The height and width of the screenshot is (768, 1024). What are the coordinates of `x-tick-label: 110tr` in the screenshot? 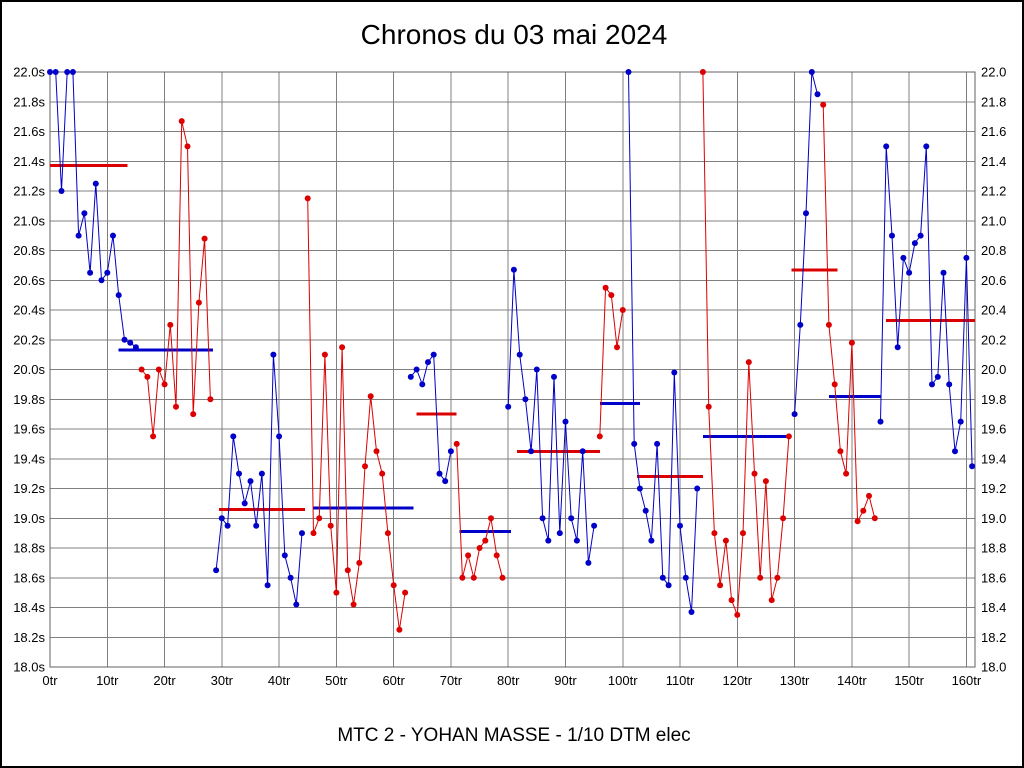 It's located at (680, 680).